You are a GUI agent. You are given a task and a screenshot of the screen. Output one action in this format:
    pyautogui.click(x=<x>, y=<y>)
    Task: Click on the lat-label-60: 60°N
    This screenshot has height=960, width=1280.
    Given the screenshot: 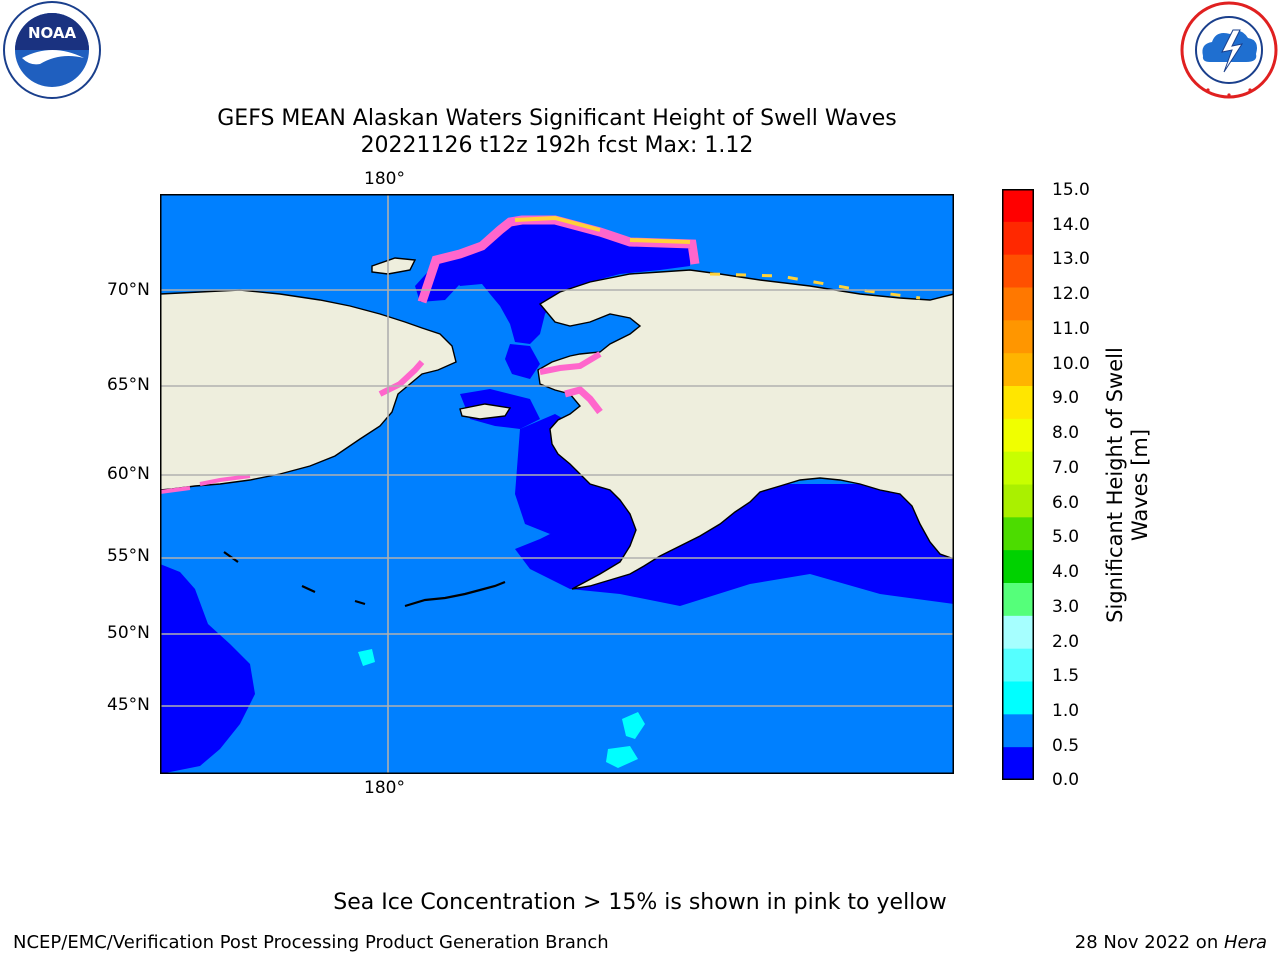 What is the action you would take?
    pyautogui.click(x=128, y=474)
    